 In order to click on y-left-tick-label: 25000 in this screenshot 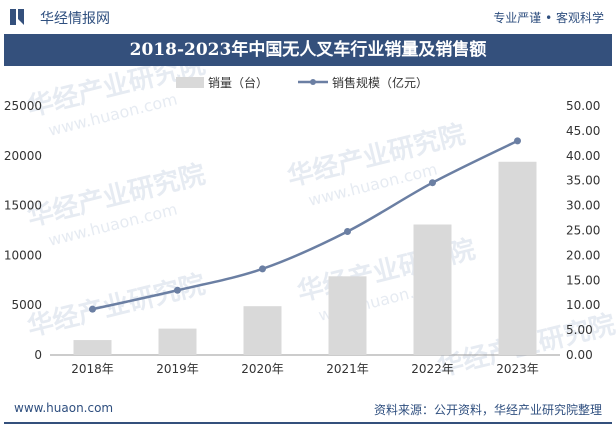, I will do `click(23, 106)`.